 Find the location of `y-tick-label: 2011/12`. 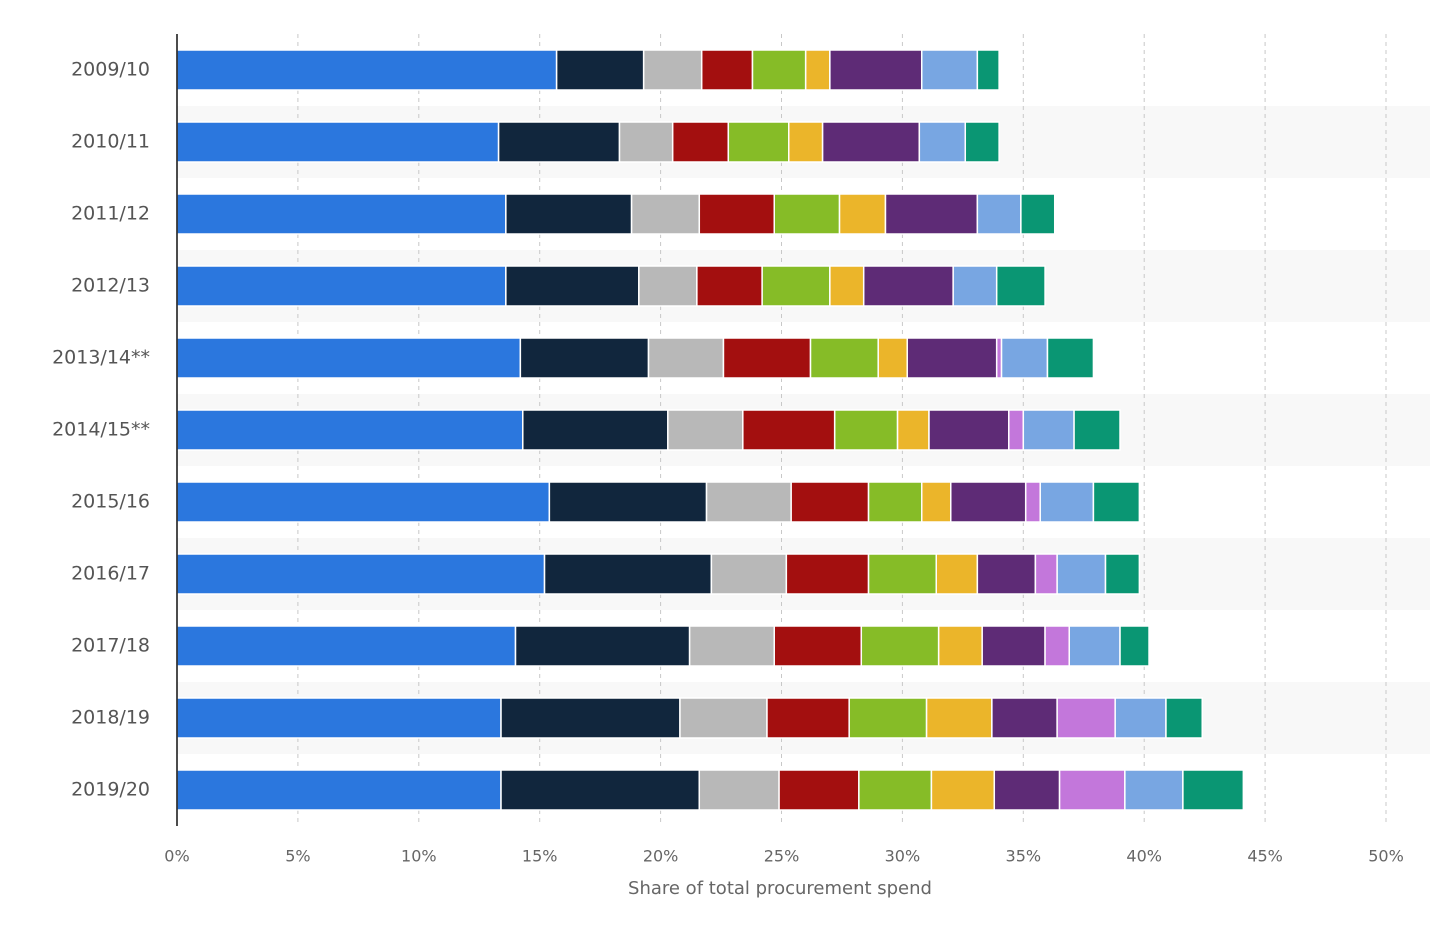

y-tick-label: 2011/12 is located at coordinates (110, 214).